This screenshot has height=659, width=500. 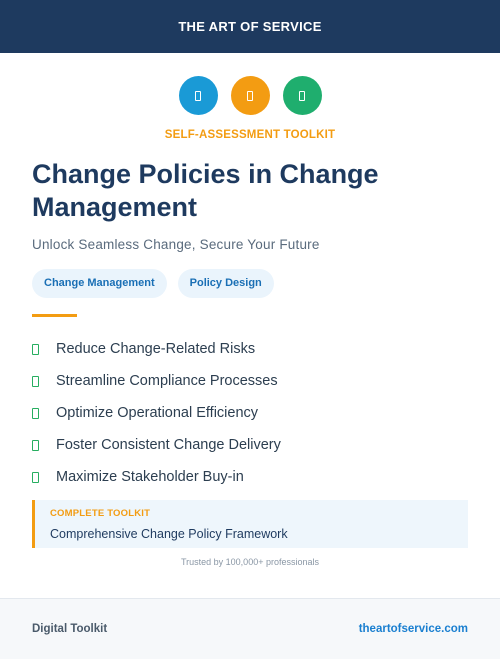 What do you see at coordinates (249, 562) in the screenshot?
I see `trusted-note: Trusted by 100,000+ professionals` at bounding box center [249, 562].